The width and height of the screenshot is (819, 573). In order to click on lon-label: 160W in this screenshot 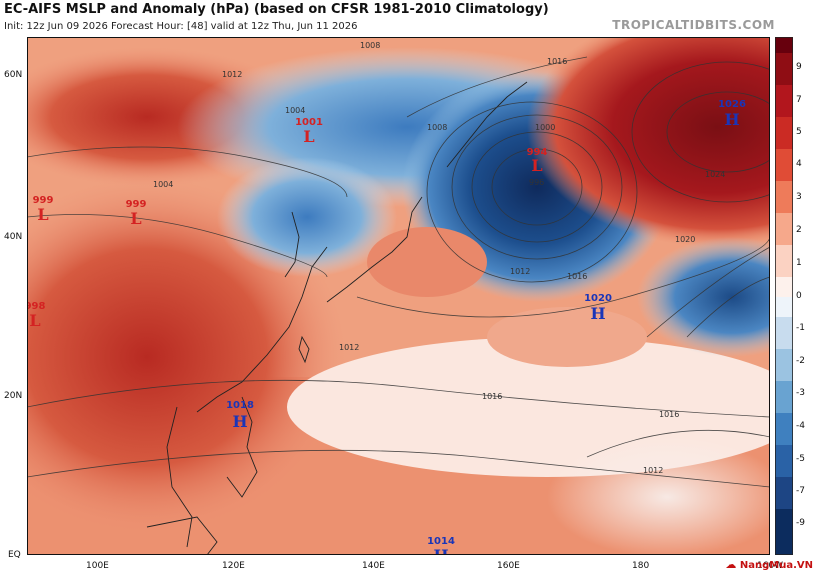, I will do `click(770, 566)`.